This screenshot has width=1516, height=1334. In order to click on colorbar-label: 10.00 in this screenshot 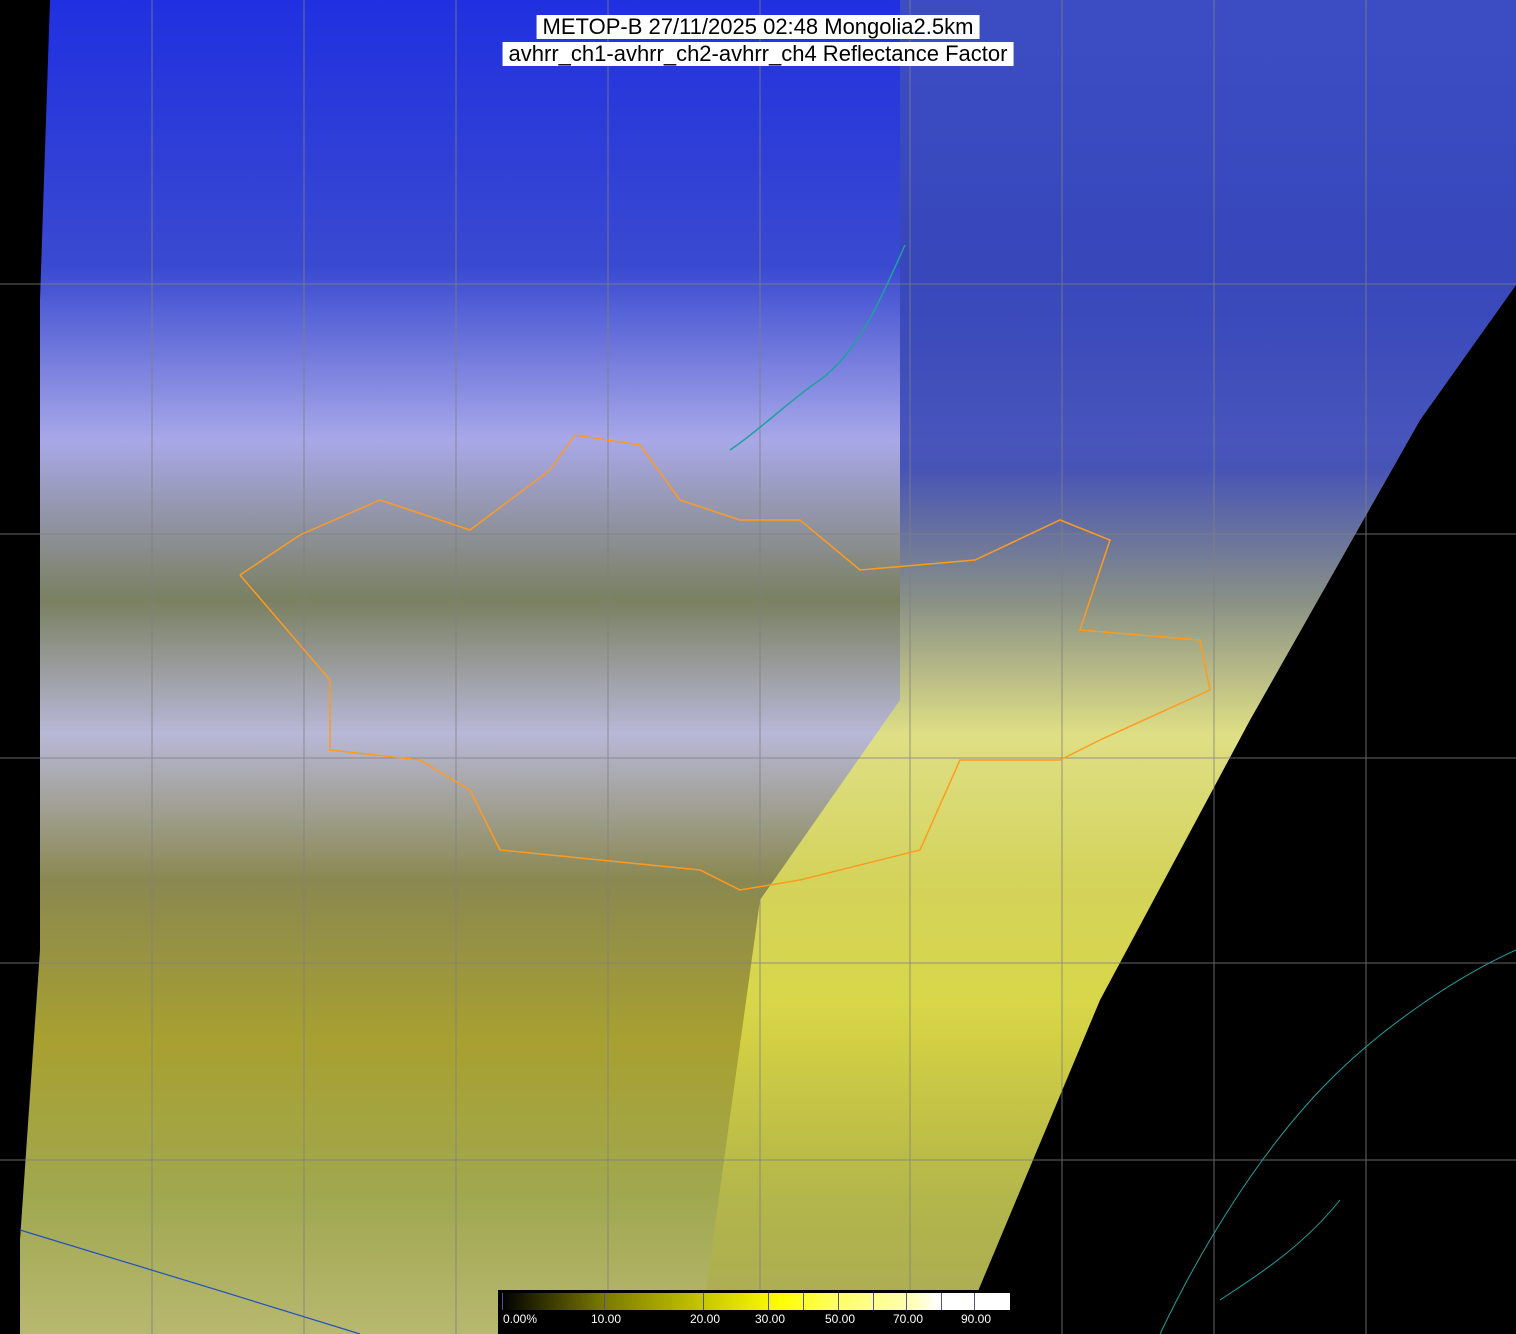, I will do `click(606, 1319)`.